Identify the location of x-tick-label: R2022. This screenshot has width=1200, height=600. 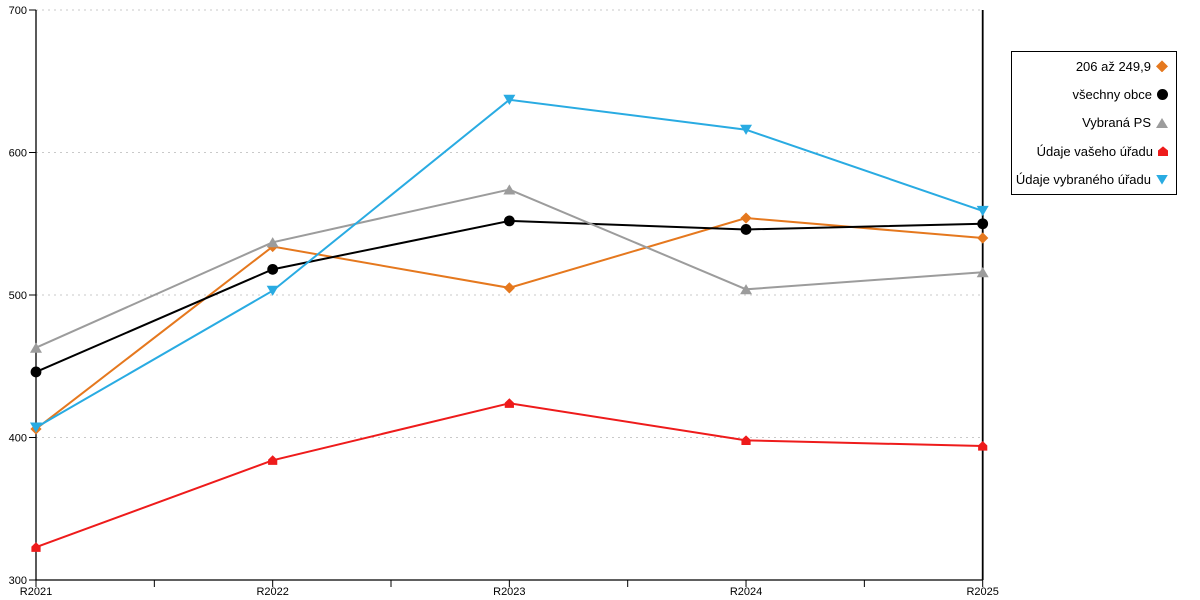
(272, 592).